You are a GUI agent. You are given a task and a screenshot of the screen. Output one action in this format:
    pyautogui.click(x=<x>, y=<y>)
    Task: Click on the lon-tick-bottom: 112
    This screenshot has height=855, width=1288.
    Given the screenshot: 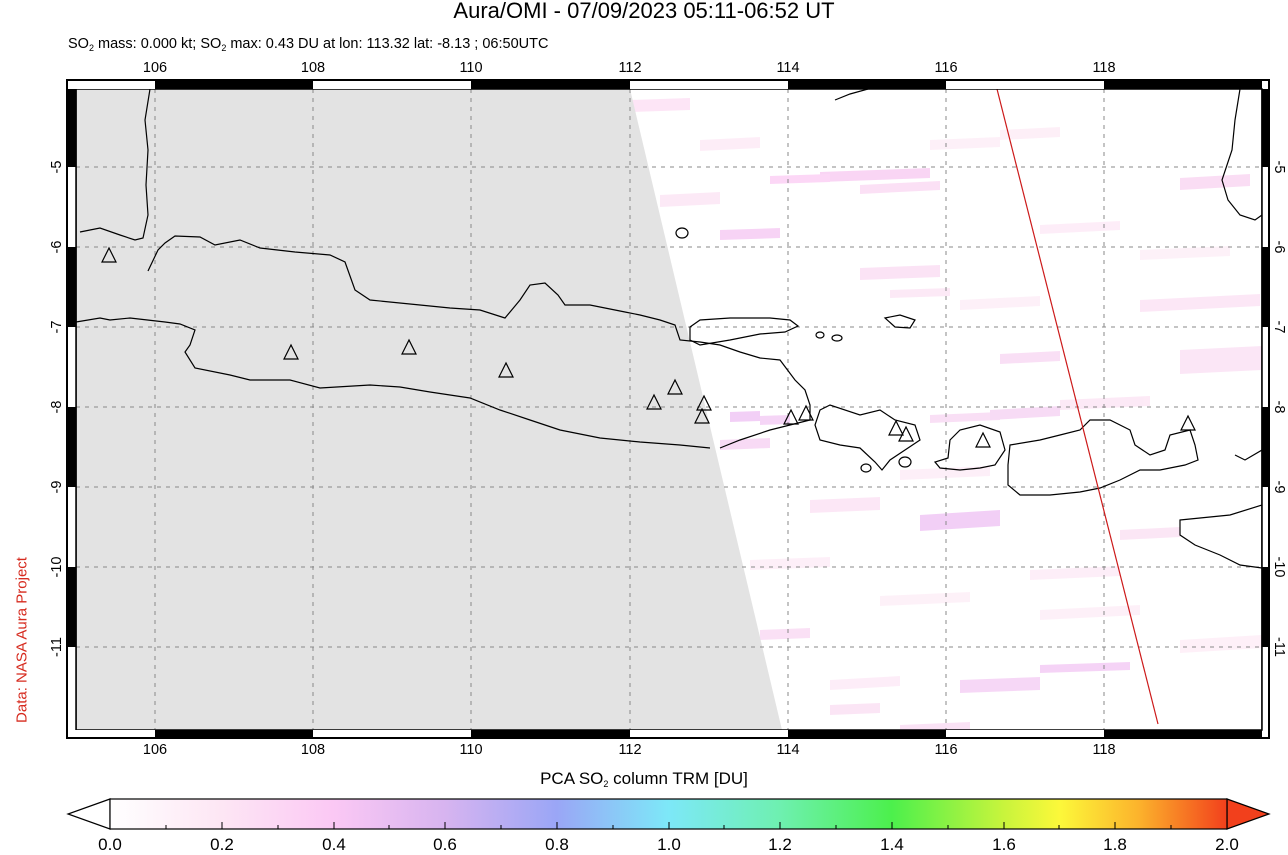 What is the action you would take?
    pyautogui.click(x=630, y=750)
    